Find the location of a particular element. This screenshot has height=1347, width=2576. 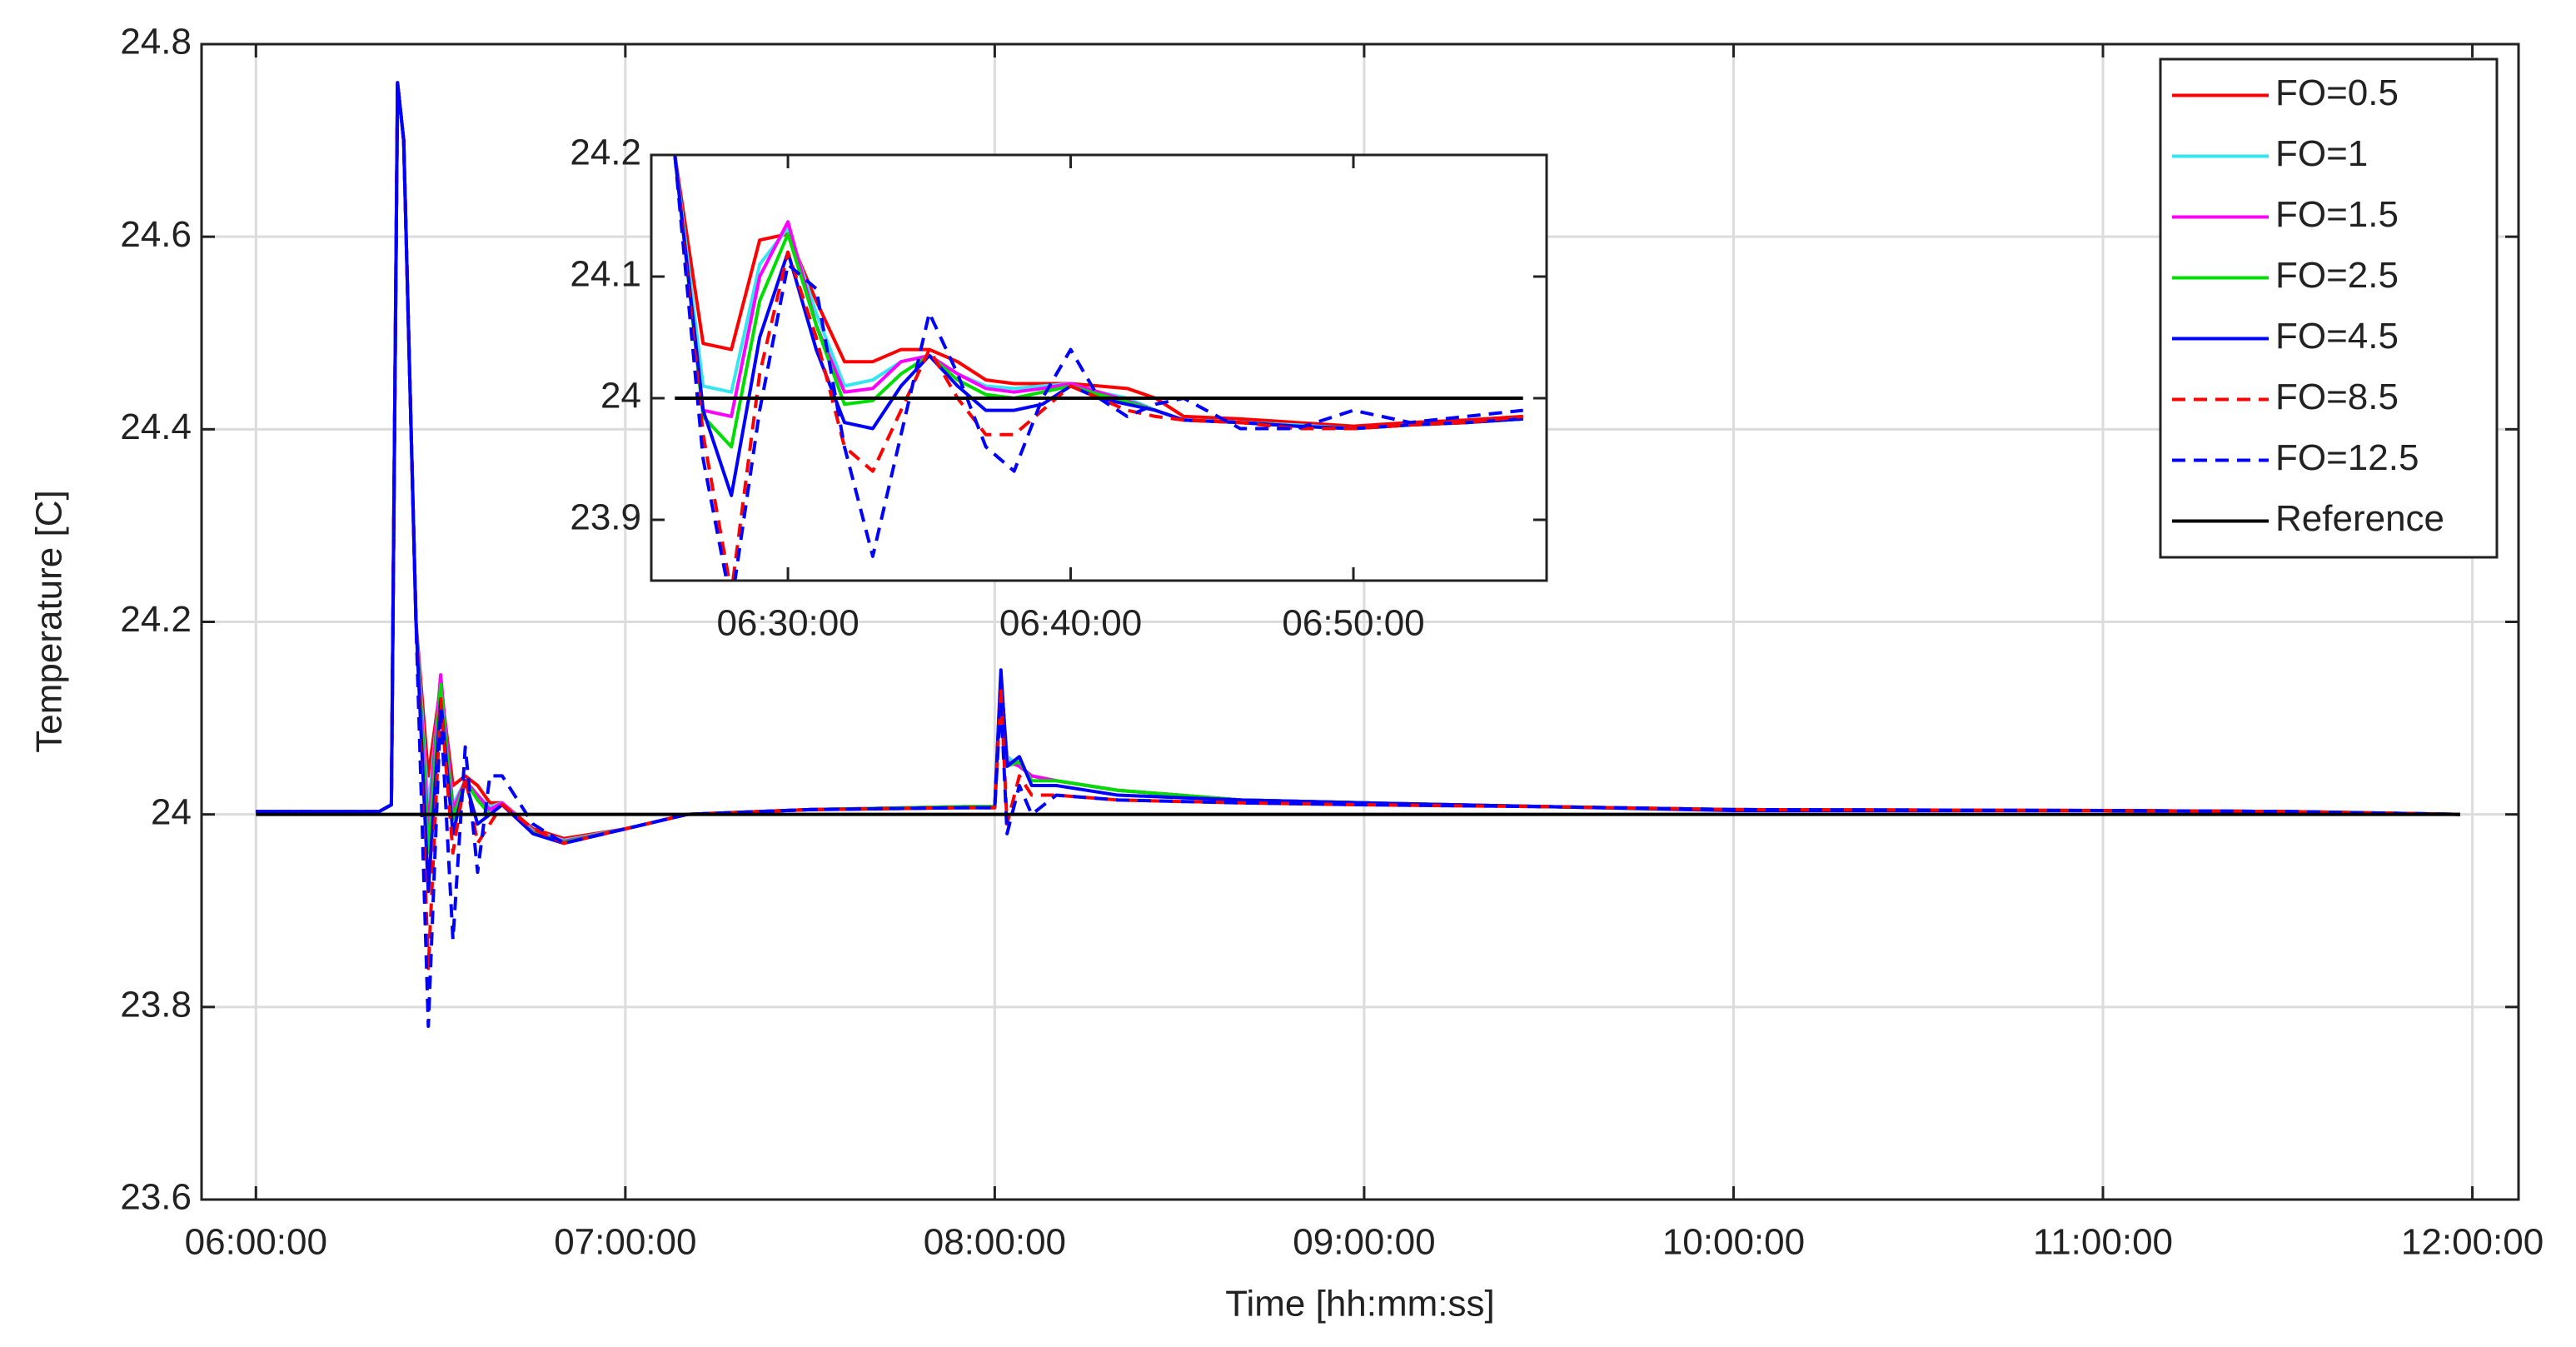

series-group is located at coordinates (1098, 368).